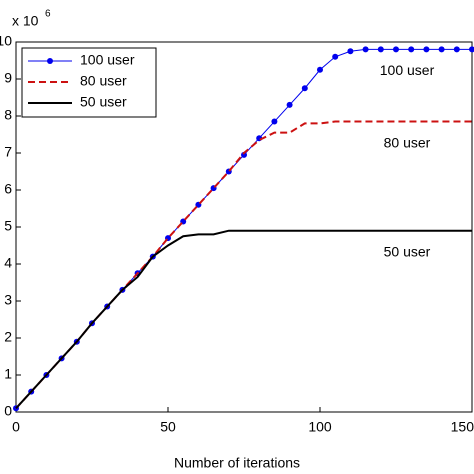 Image resolution: width=474 pixels, height=474 pixels. What do you see at coordinates (103, 81) in the screenshot?
I see `legend-label: 80 user` at bounding box center [103, 81].